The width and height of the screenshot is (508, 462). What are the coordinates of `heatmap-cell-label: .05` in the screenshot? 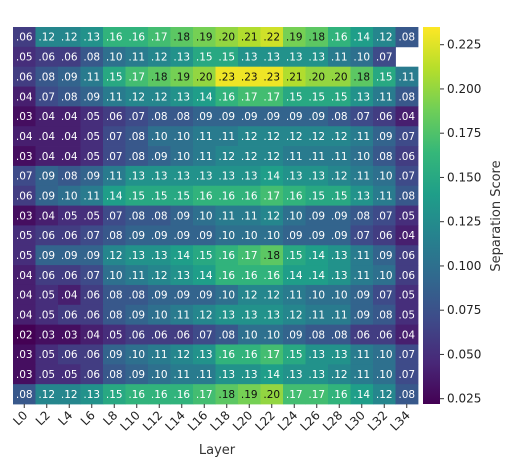 It's located at (69, 375).